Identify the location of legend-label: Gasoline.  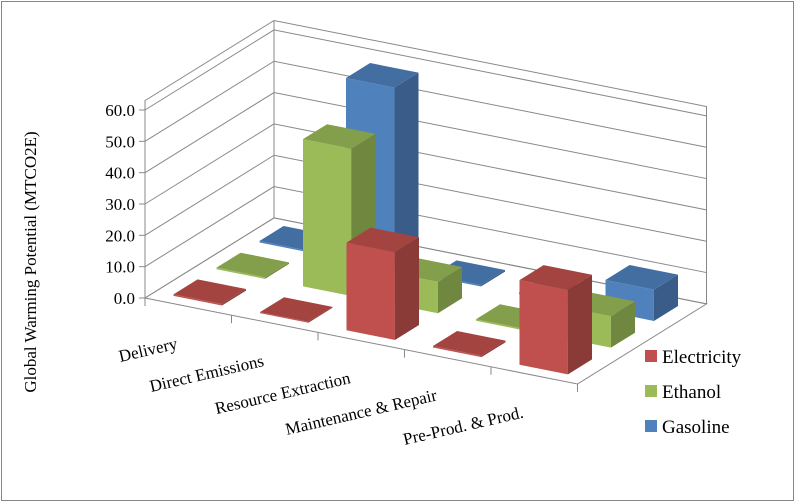
(696, 427).